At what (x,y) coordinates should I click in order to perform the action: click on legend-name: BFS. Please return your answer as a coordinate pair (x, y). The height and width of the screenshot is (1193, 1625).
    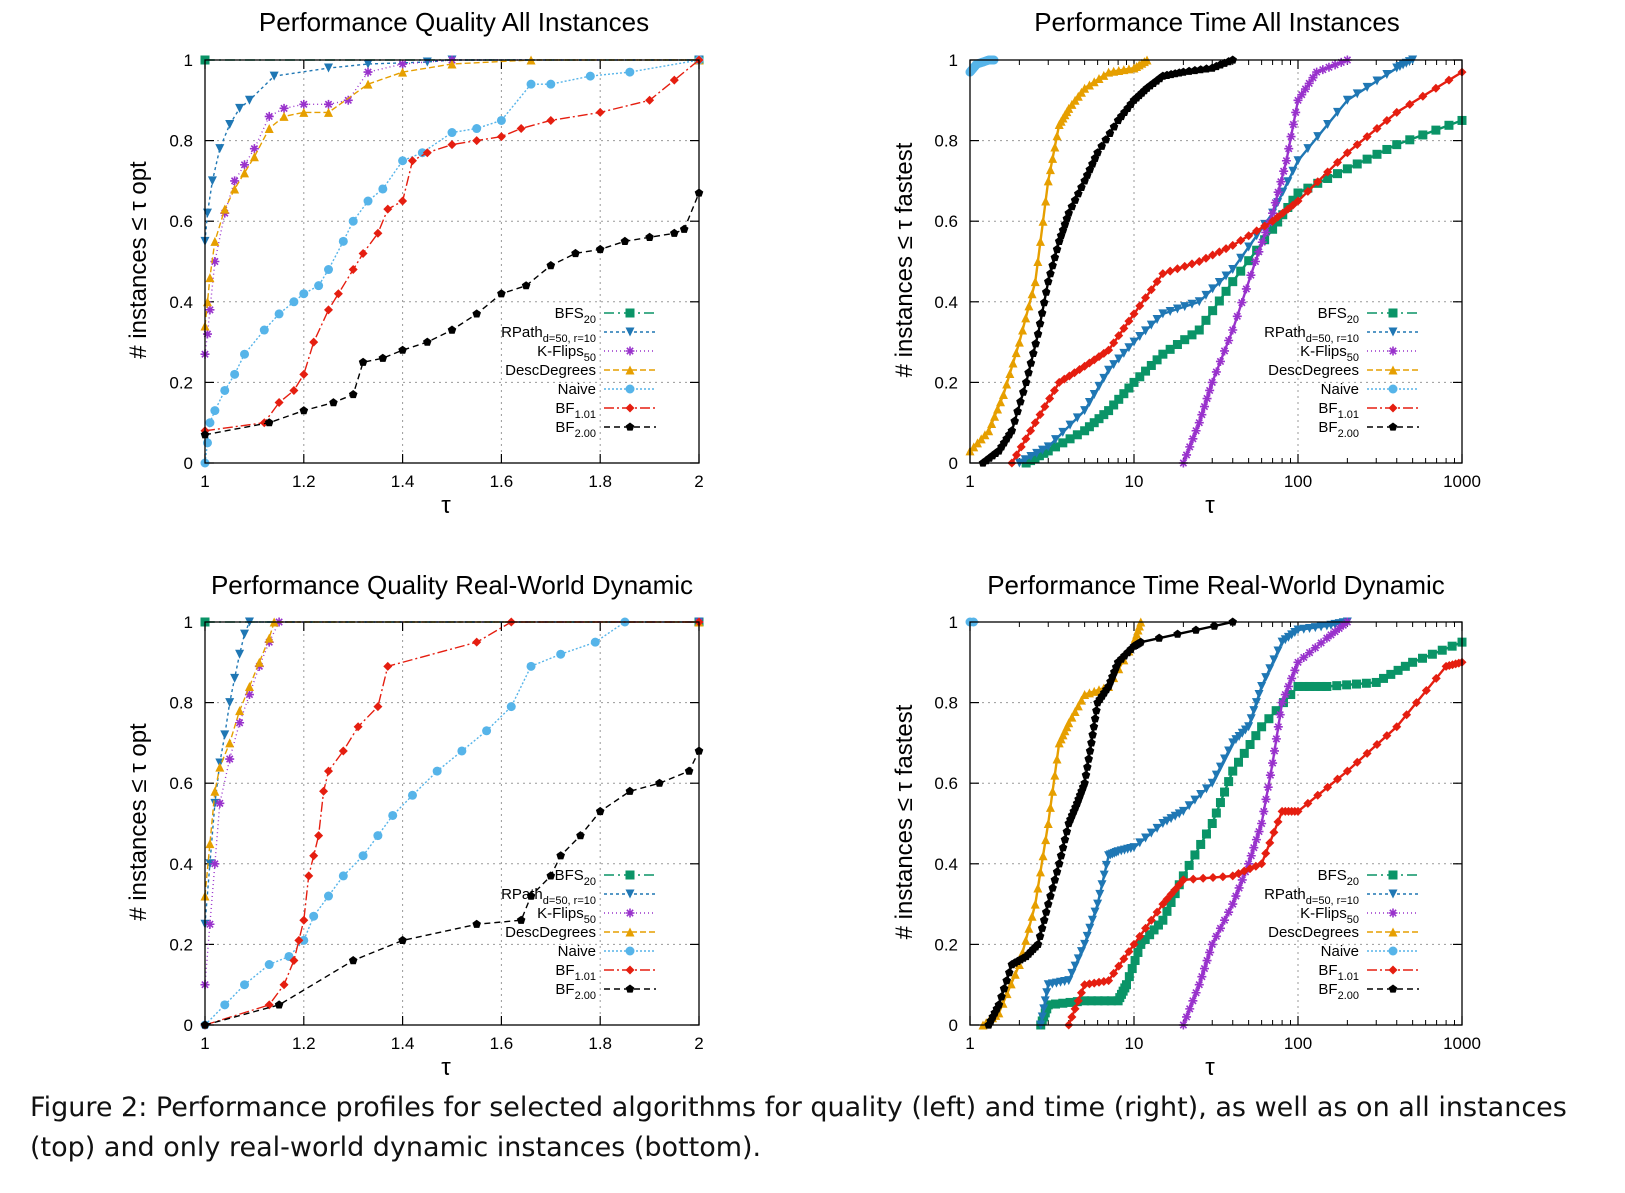
    Looking at the image, I should click on (1332, 313).